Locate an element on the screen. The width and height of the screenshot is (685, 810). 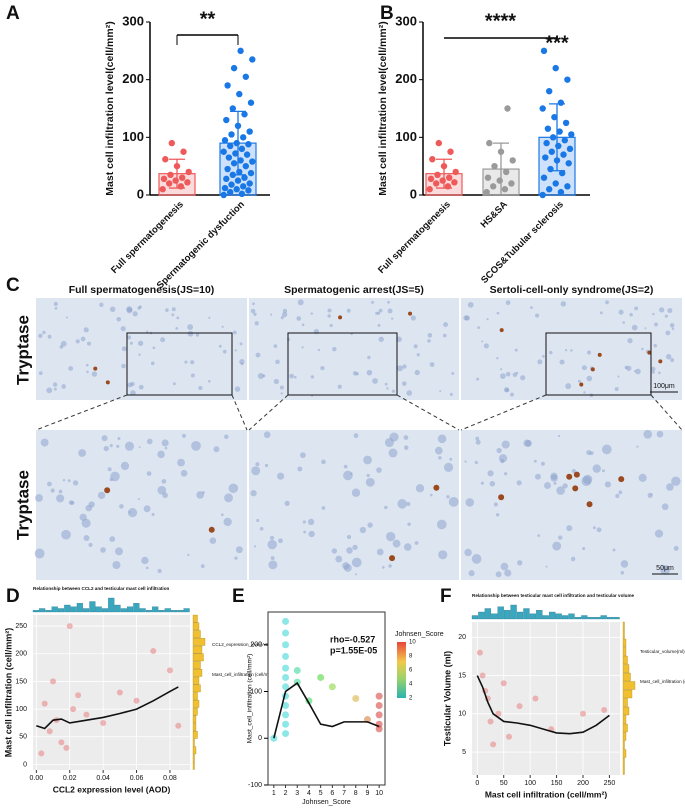
legend-title: Mast_cell_infiltration (cell/mm²) is located at coordinates (244, 674).